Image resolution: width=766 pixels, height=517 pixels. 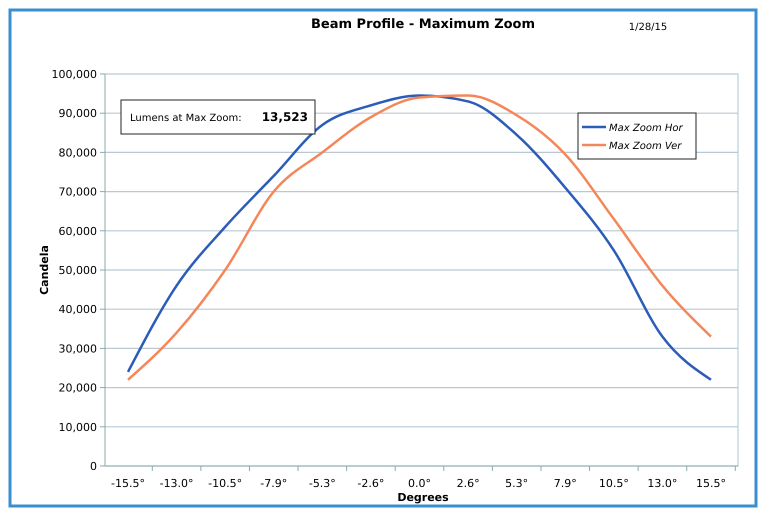 I want to click on x-tick-label: -5.3°, so click(x=322, y=483).